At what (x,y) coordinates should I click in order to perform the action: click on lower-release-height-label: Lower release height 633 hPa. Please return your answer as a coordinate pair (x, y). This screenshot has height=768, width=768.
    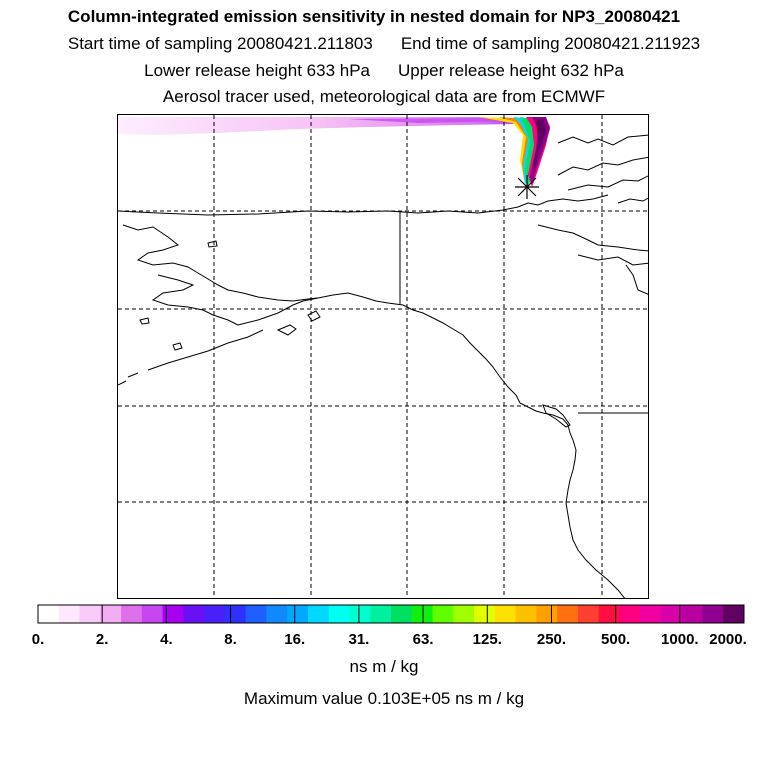
    Looking at the image, I should click on (257, 70).